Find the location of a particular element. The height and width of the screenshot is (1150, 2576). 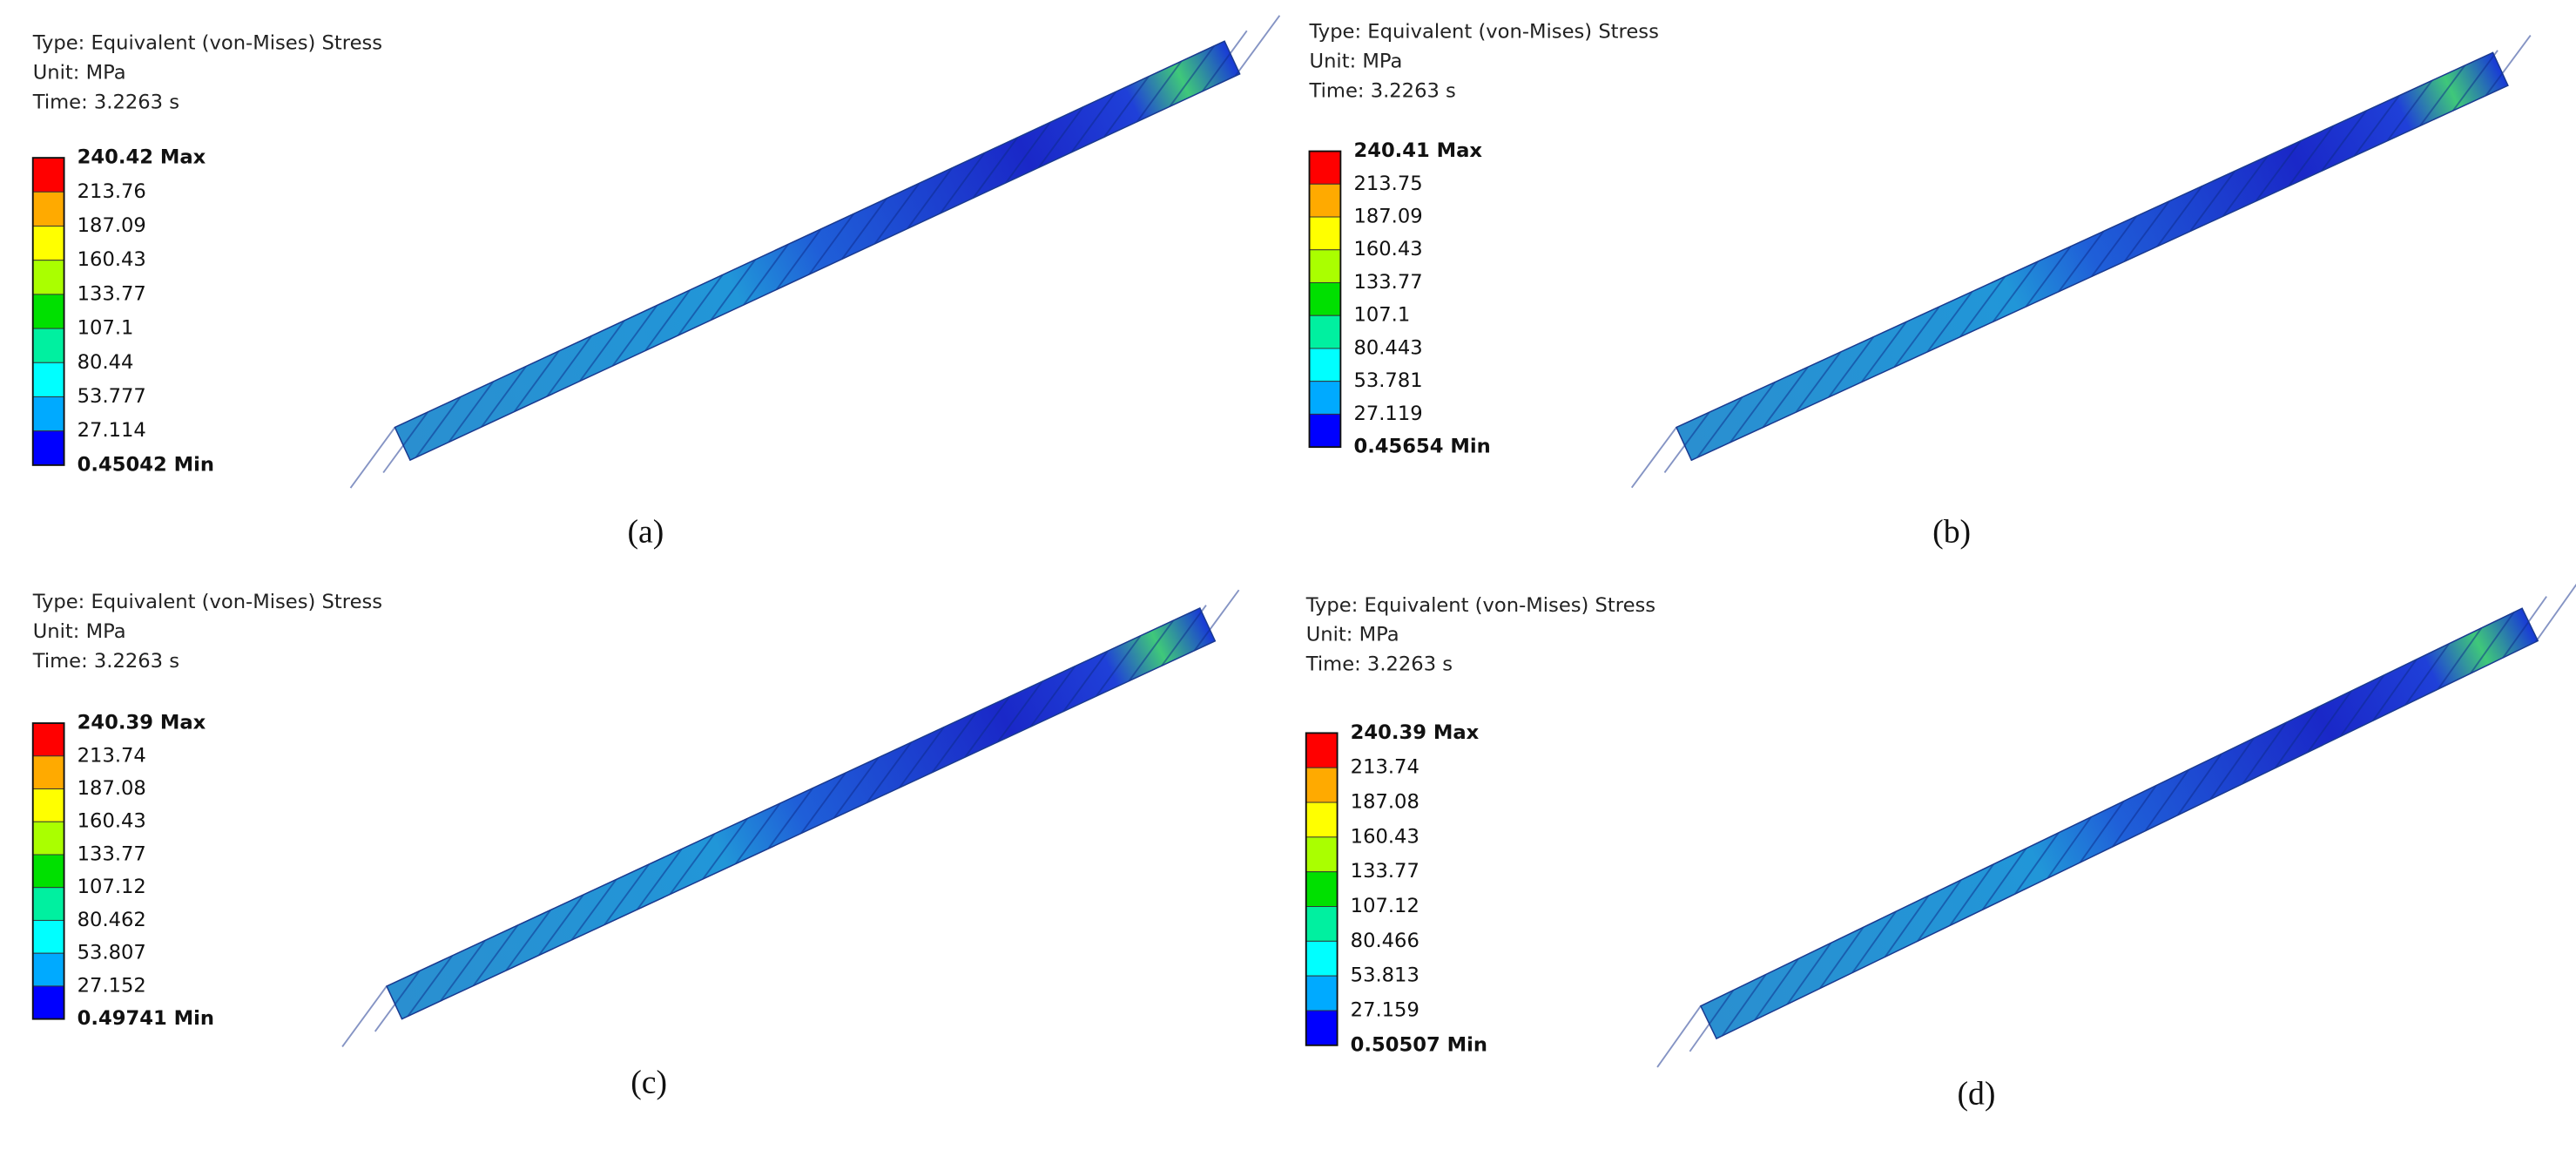

rod-body is located at coordinates (801, 813).